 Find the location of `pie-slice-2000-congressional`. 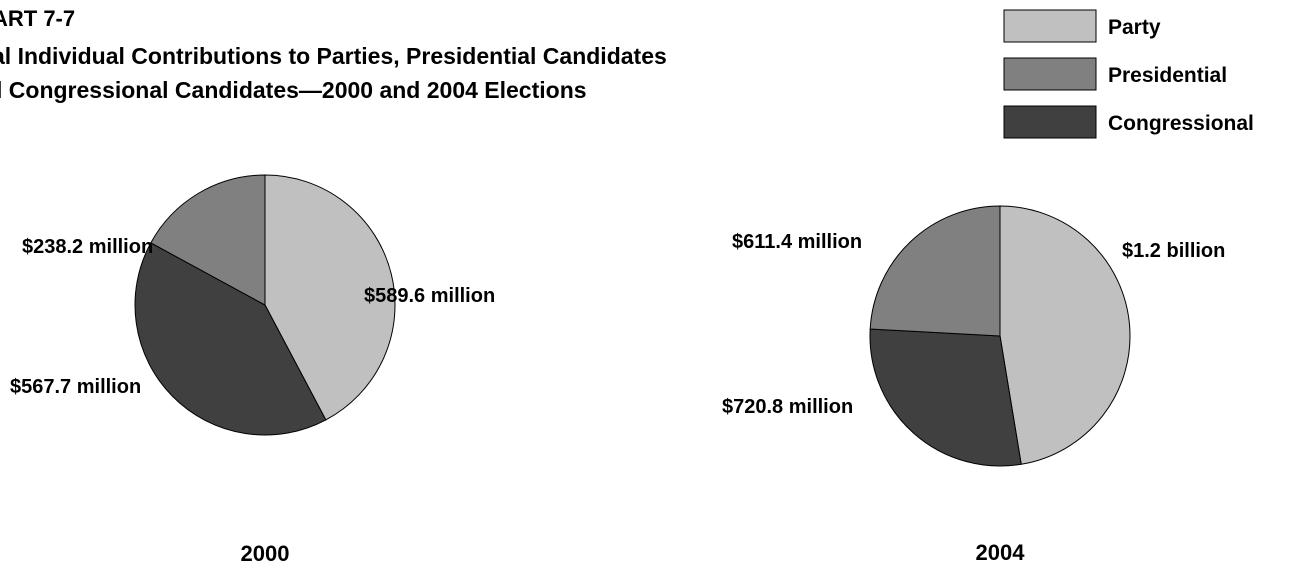

pie-slice-2000-congressional is located at coordinates (230, 339).